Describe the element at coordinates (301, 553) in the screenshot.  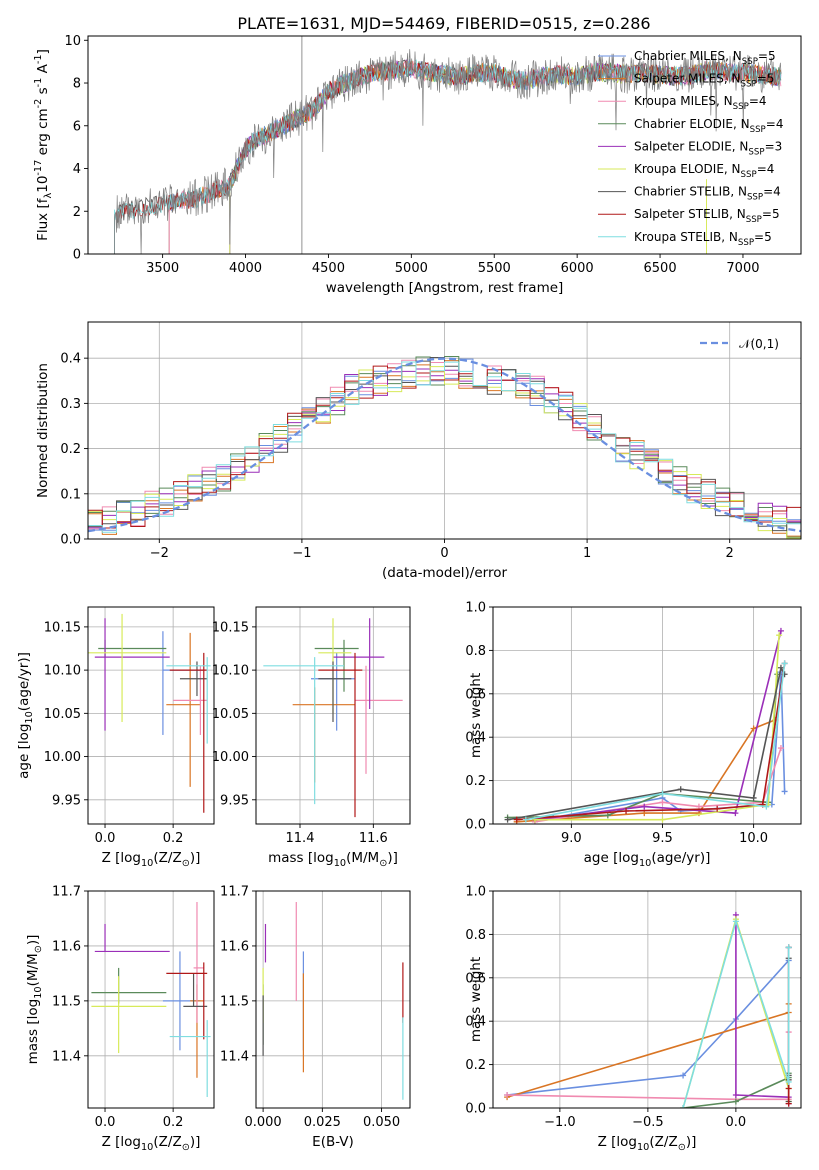
I see `x-tick-label: −1` at that location.